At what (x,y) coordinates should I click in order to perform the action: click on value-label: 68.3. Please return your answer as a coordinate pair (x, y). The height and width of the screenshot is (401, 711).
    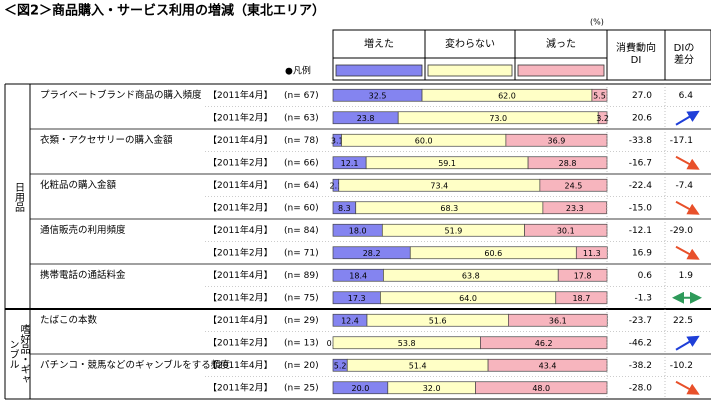
    Looking at the image, I should click on (449, 208).